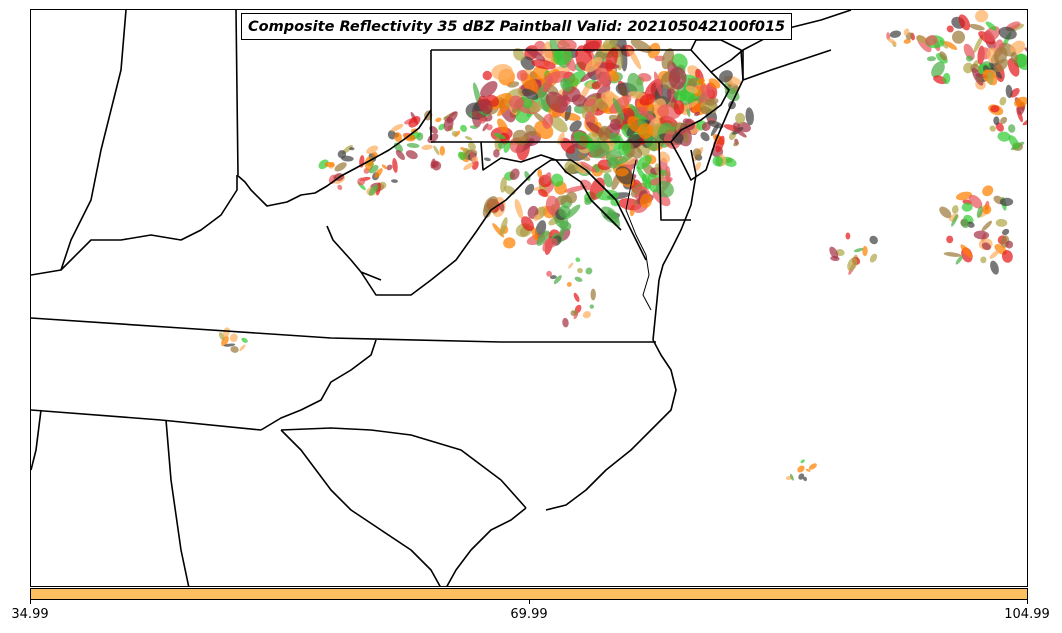  I want to click on wv-west-border, so click(354, 253).